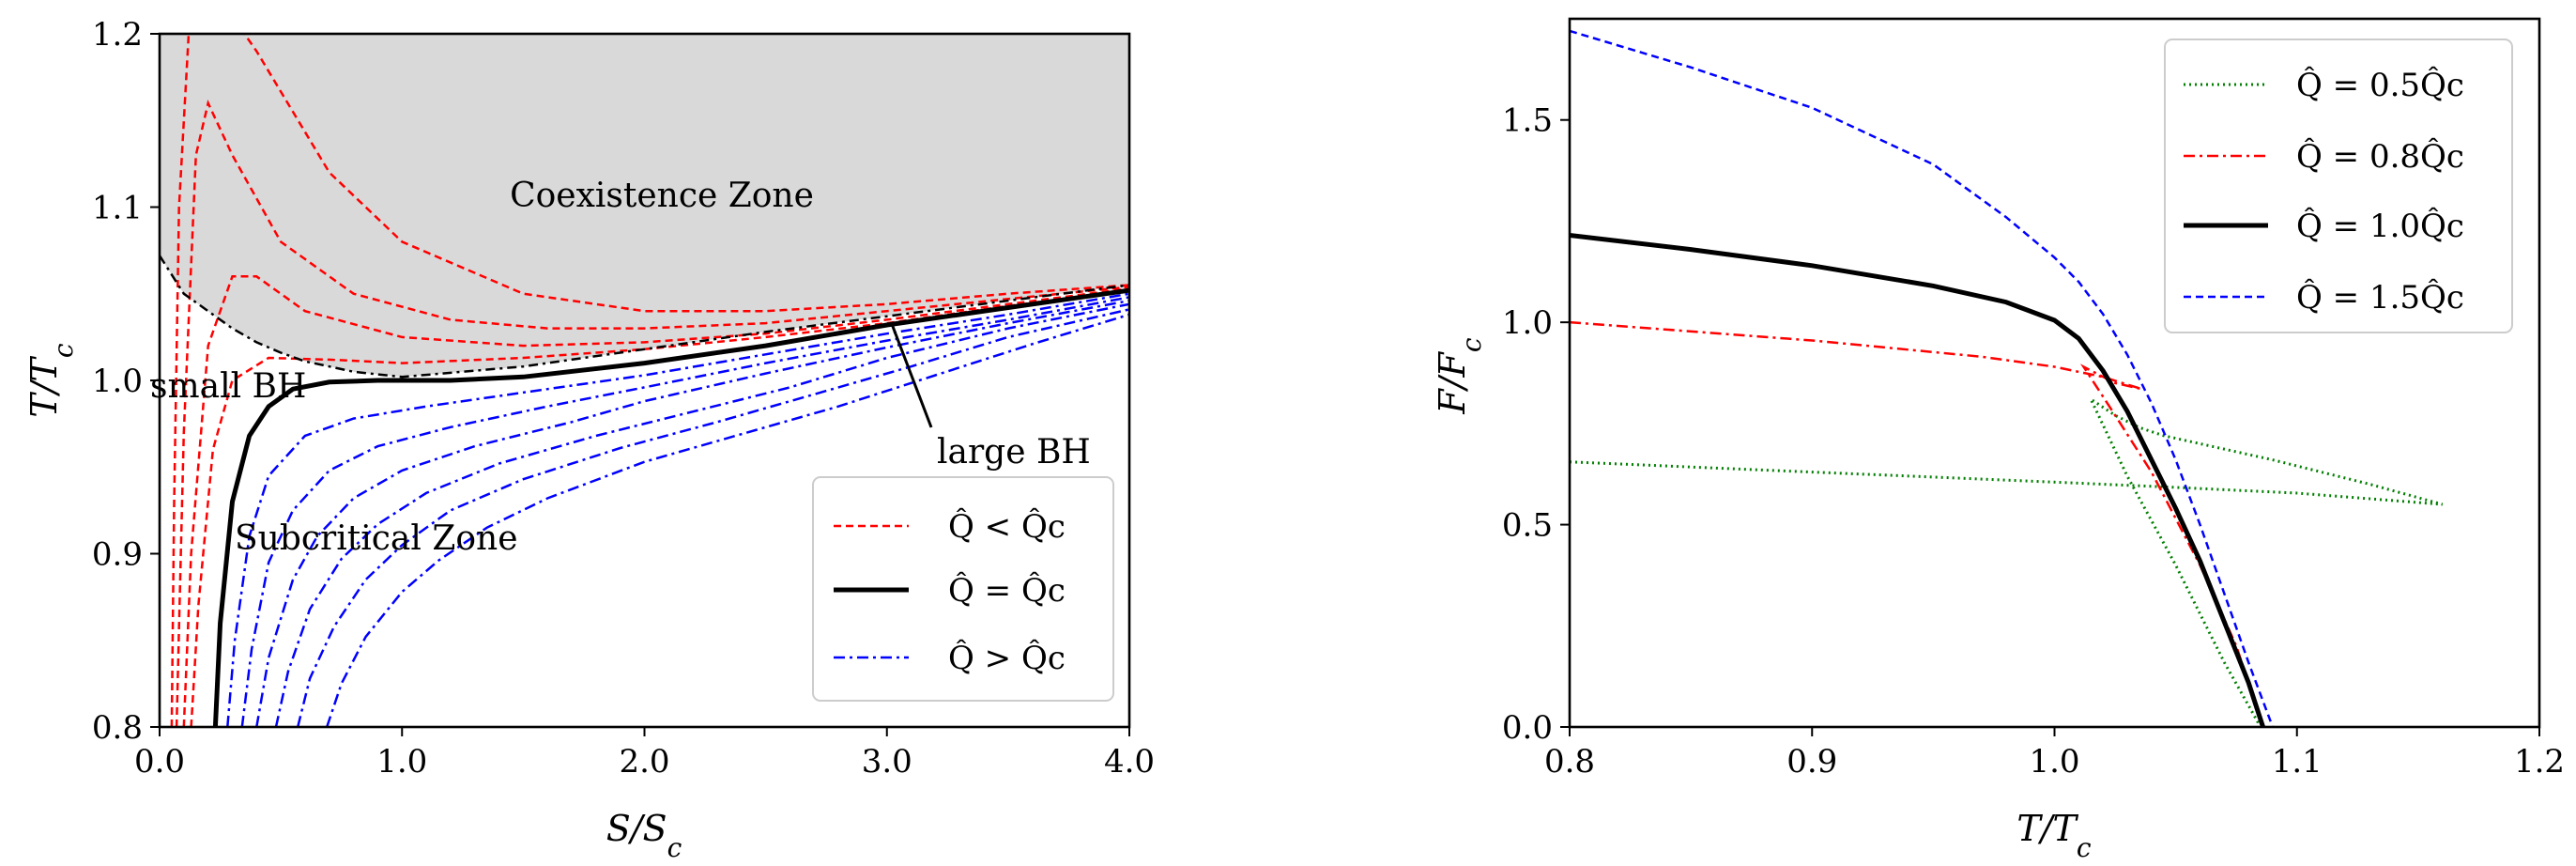  What do you see at coordinates (2298, 762) in the screenshot?
I see `right-x-tick-label: 1.1` at bounding box center [2298, 762].